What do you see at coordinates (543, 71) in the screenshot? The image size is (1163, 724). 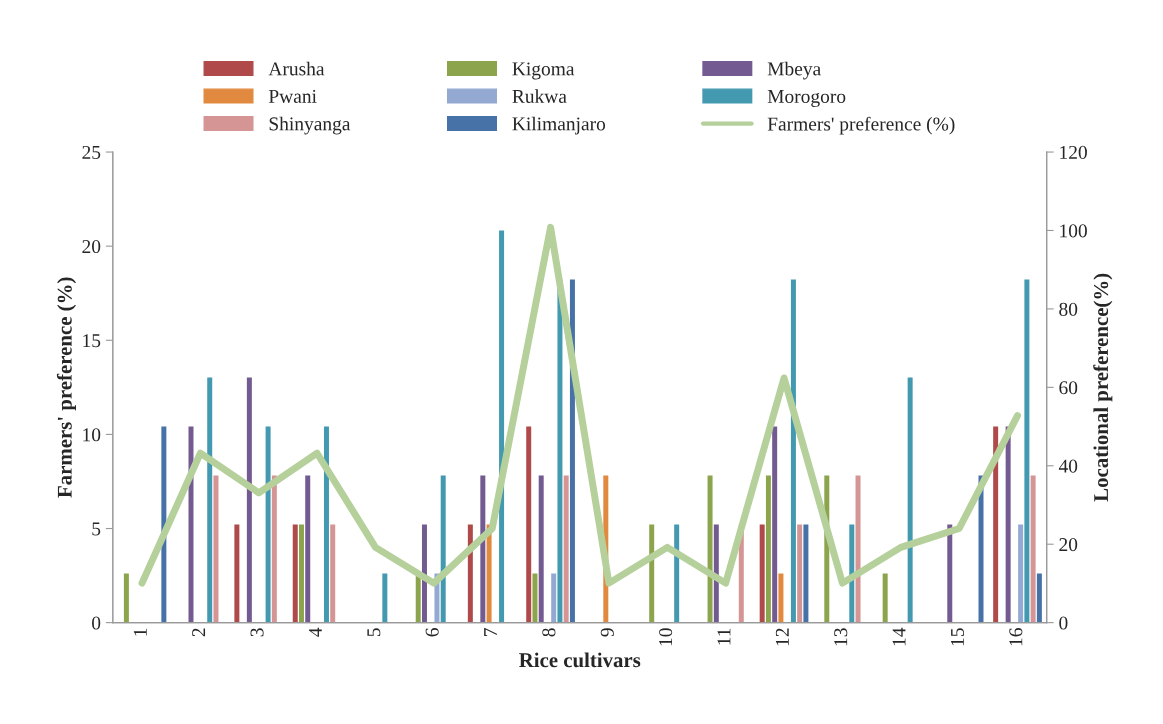 I see `legend-label: Kigoma` at bounding box center [543, 71].